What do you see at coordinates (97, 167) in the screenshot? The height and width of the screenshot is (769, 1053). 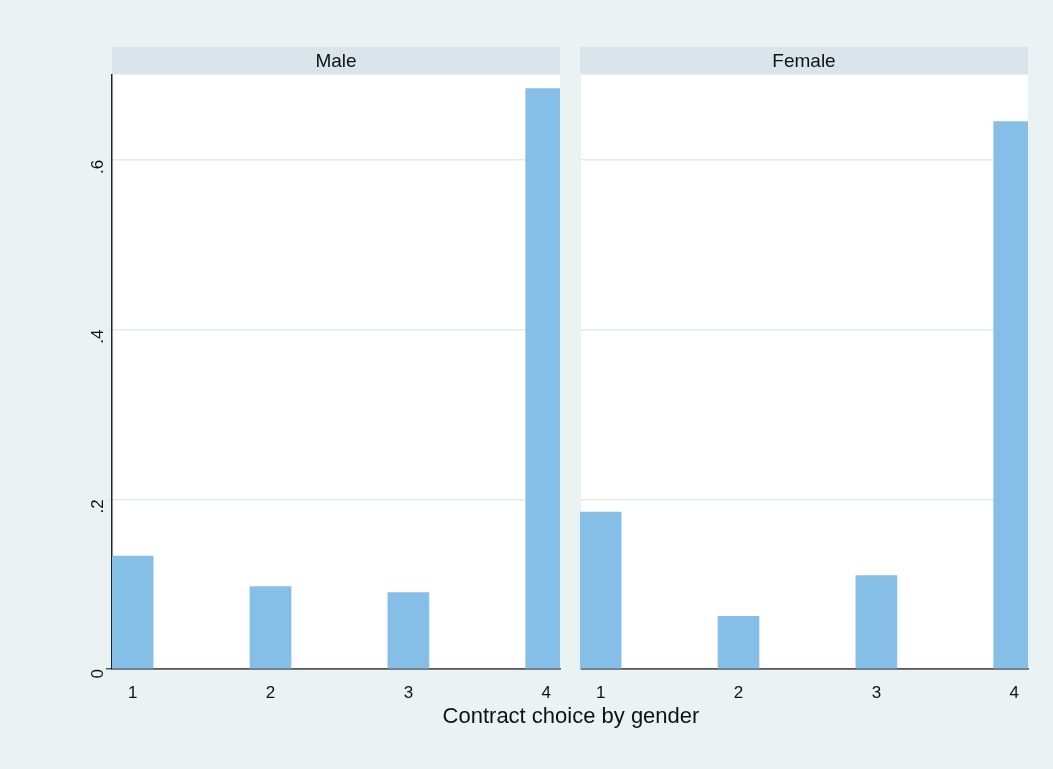 I see `y-tick-label: .6` at bounding box center [97, 167].